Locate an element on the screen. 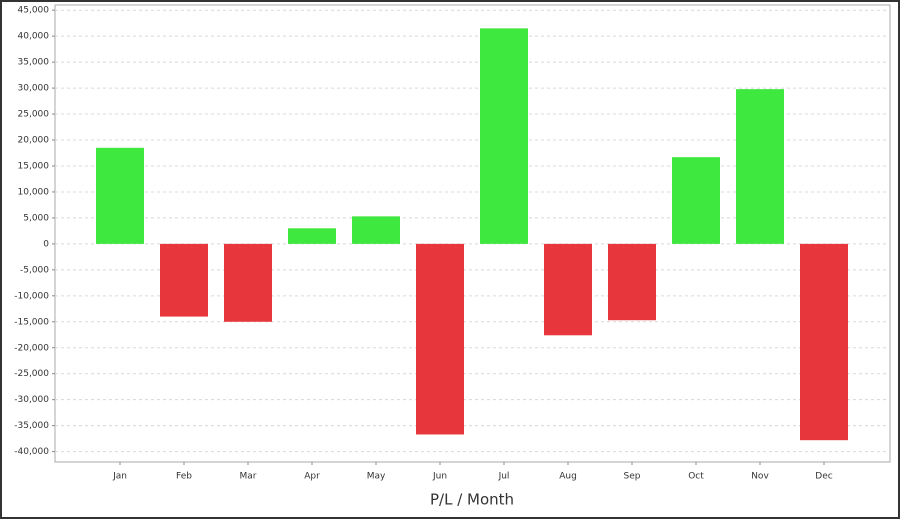  y-tick-label: 10,000 is located at coordinates (34, 192).